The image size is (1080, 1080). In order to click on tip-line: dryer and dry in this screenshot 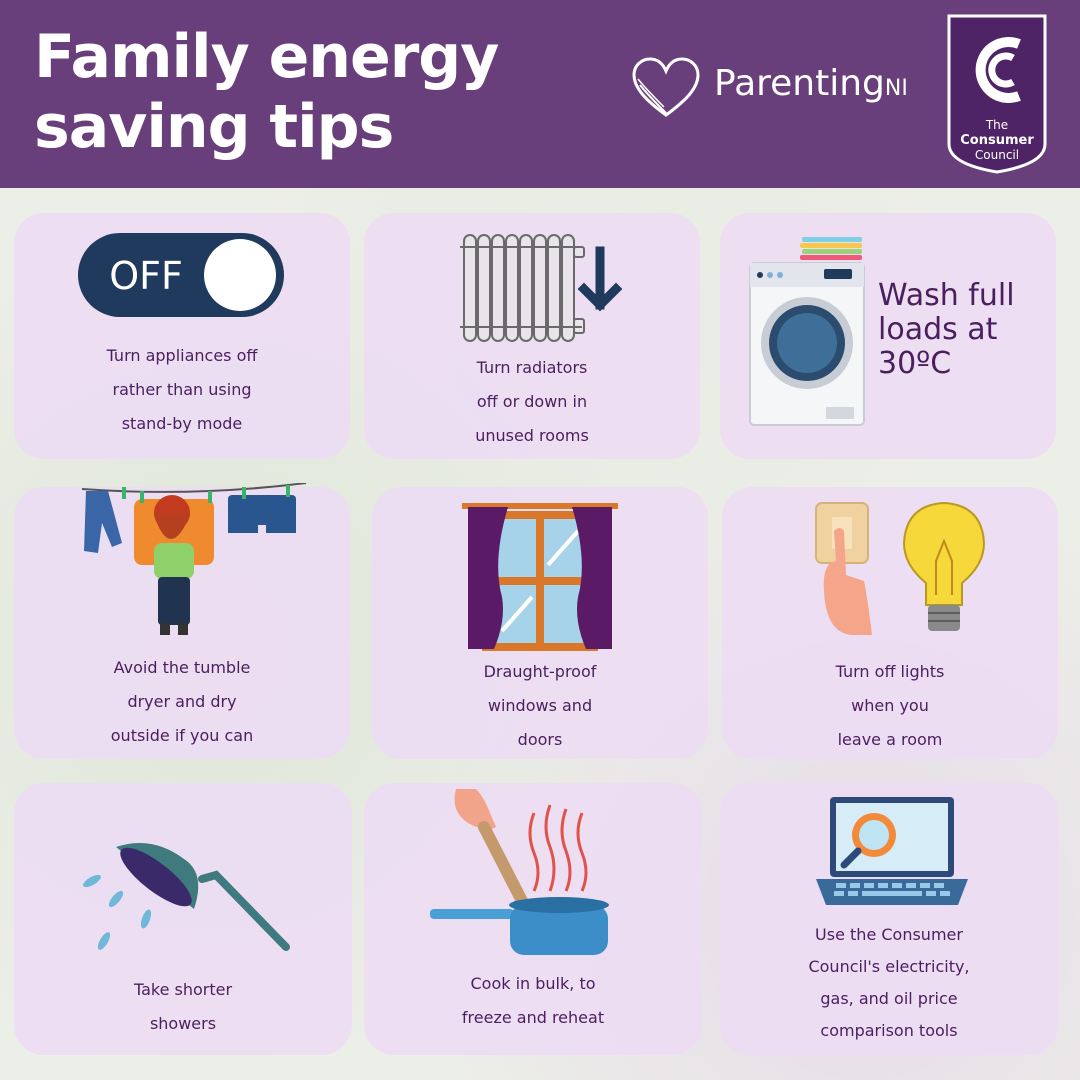, I will do `click(182, 701)`.